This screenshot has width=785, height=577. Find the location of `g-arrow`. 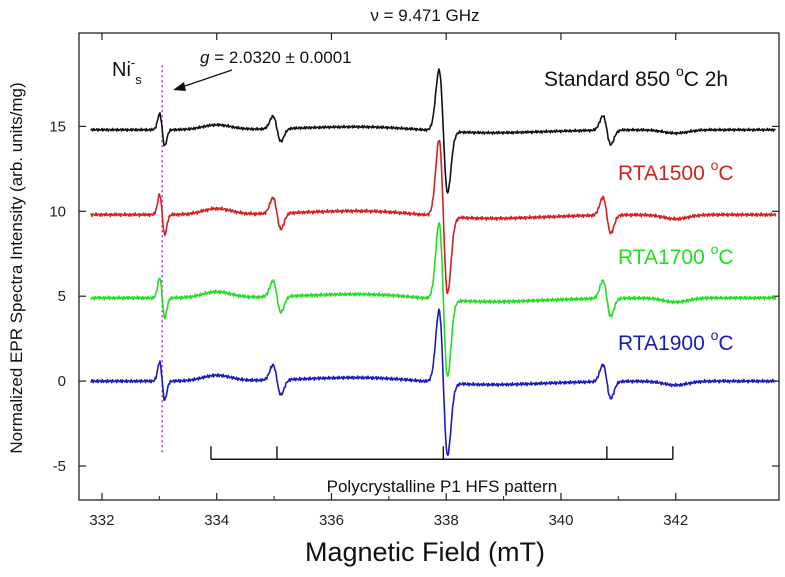

g-arrow is located at coordinates (203, 80).